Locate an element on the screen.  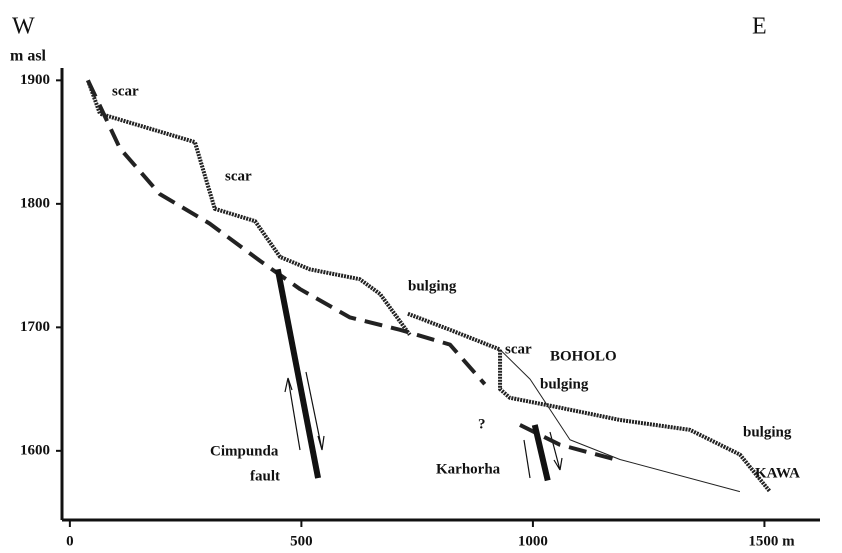
x-tick-label: 1500 m is located at coordinates (771, 541).